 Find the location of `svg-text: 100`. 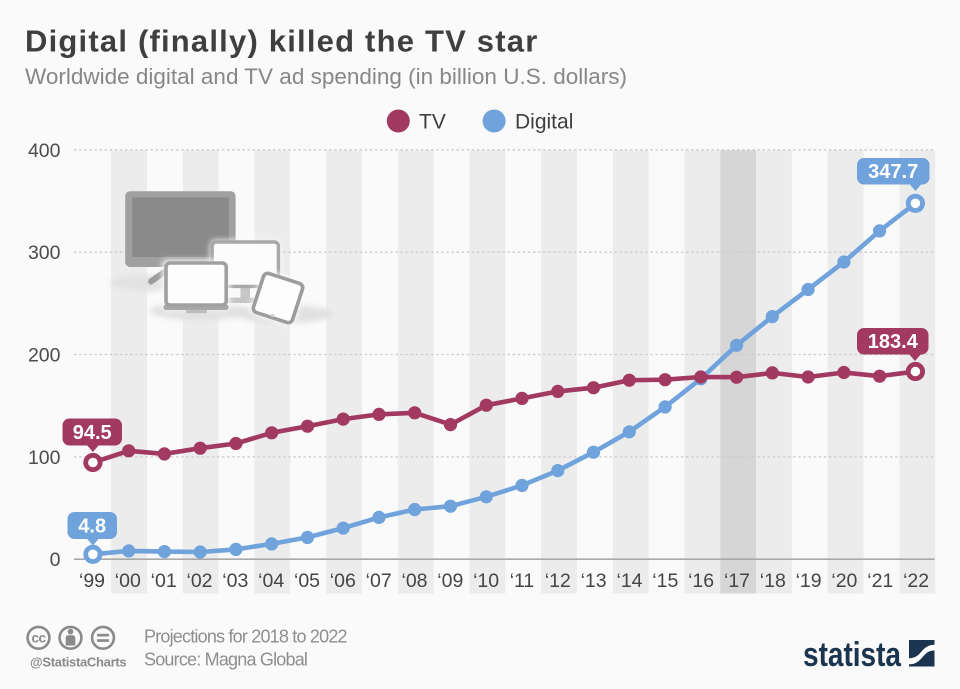

svg-text: 100 is located at coordinates (44, 458).